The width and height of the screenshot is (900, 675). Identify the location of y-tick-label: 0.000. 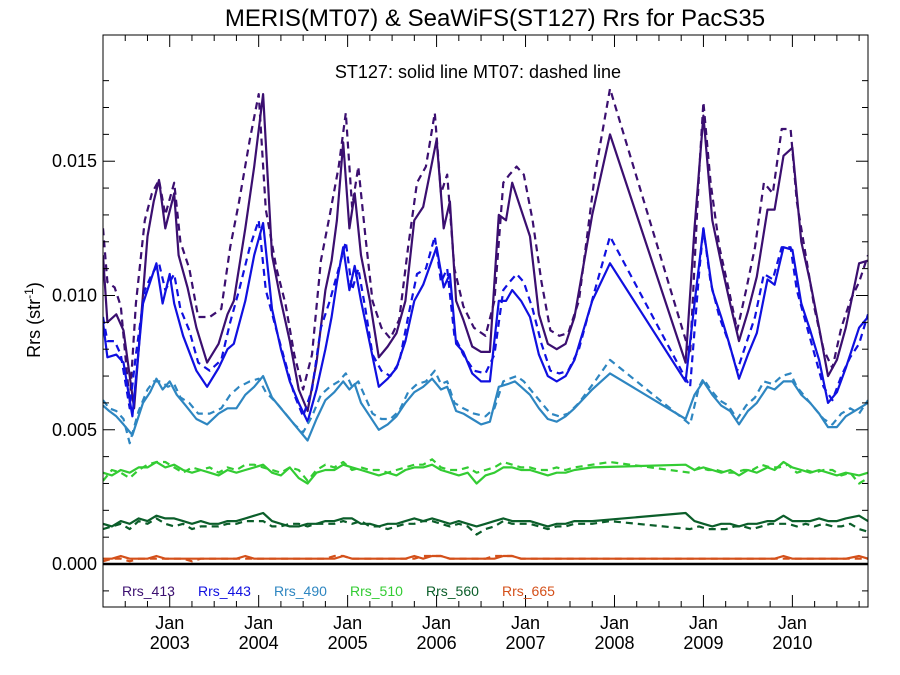
(74, 564).